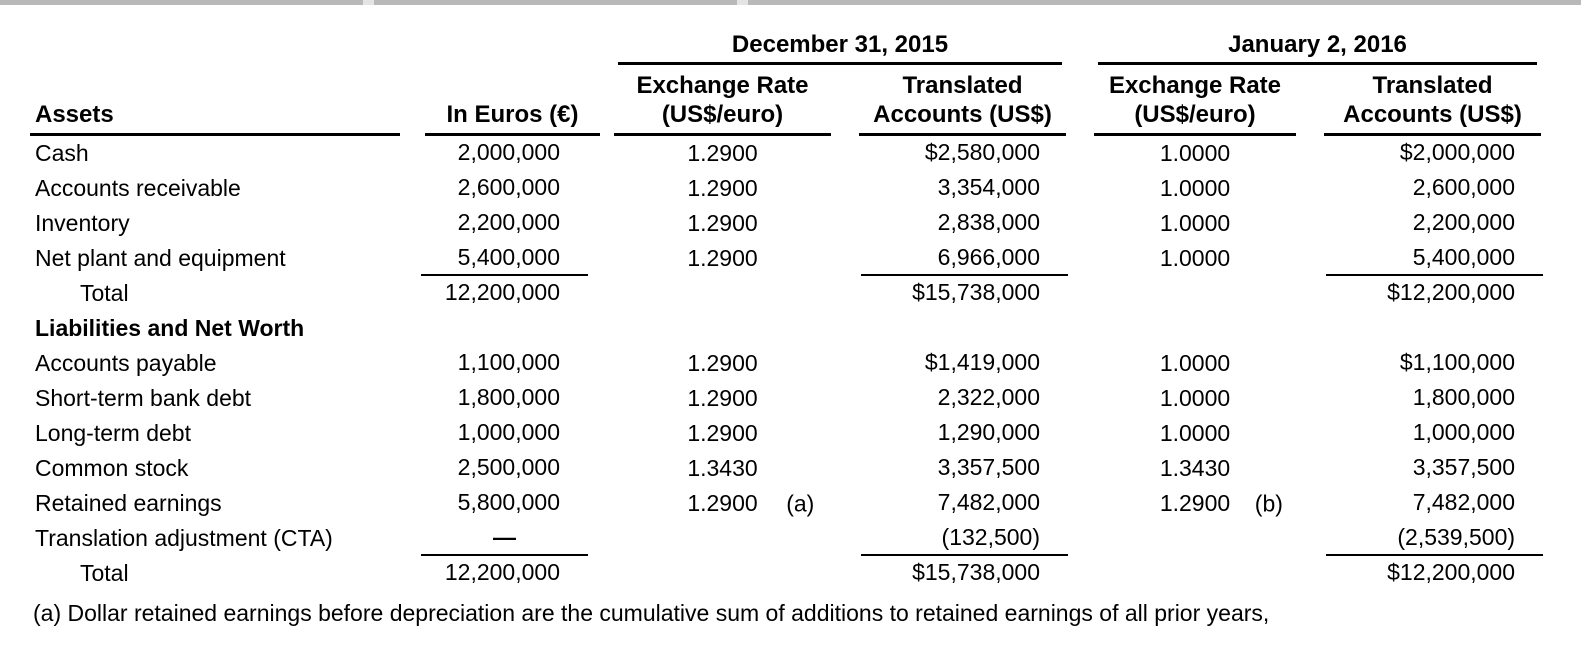 This screenshot has width=1596, height=648. What do you see at coordinates (982, 362) in the screenshot?
I see `cell-usd-dec: $1,419,000` at bounding box center [982, 362].